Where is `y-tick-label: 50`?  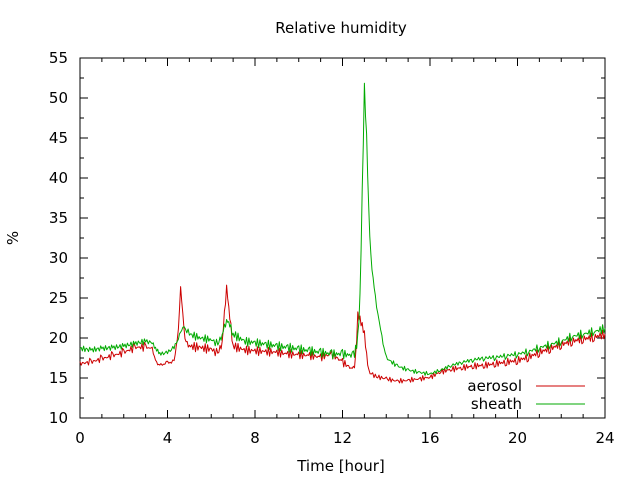 y-tick-label: 50 is located at coordinates (58, 98).